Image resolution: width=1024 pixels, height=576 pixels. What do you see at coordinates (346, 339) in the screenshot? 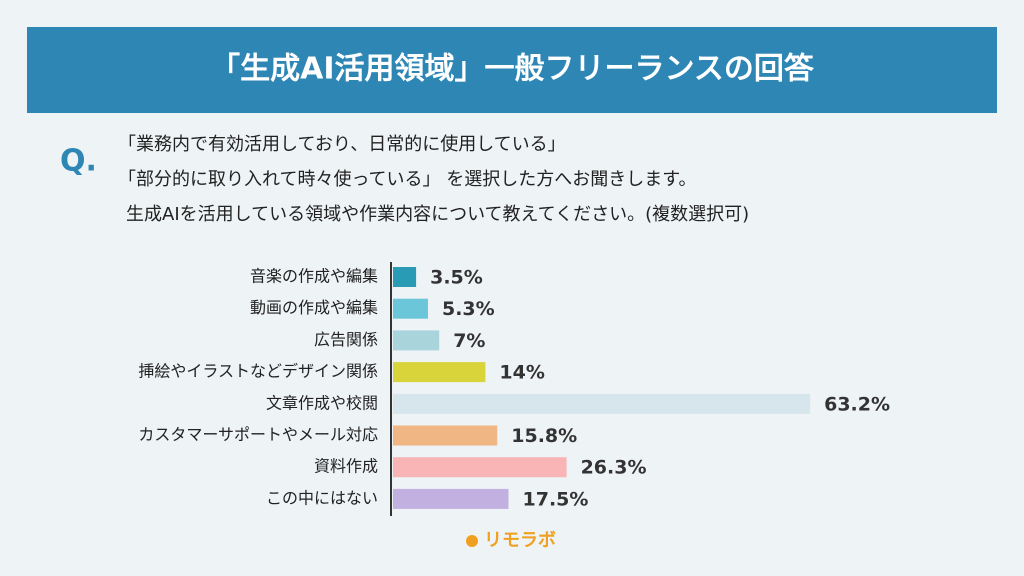
I see `category-label: 広告関係` at bounding box center [346, 339].